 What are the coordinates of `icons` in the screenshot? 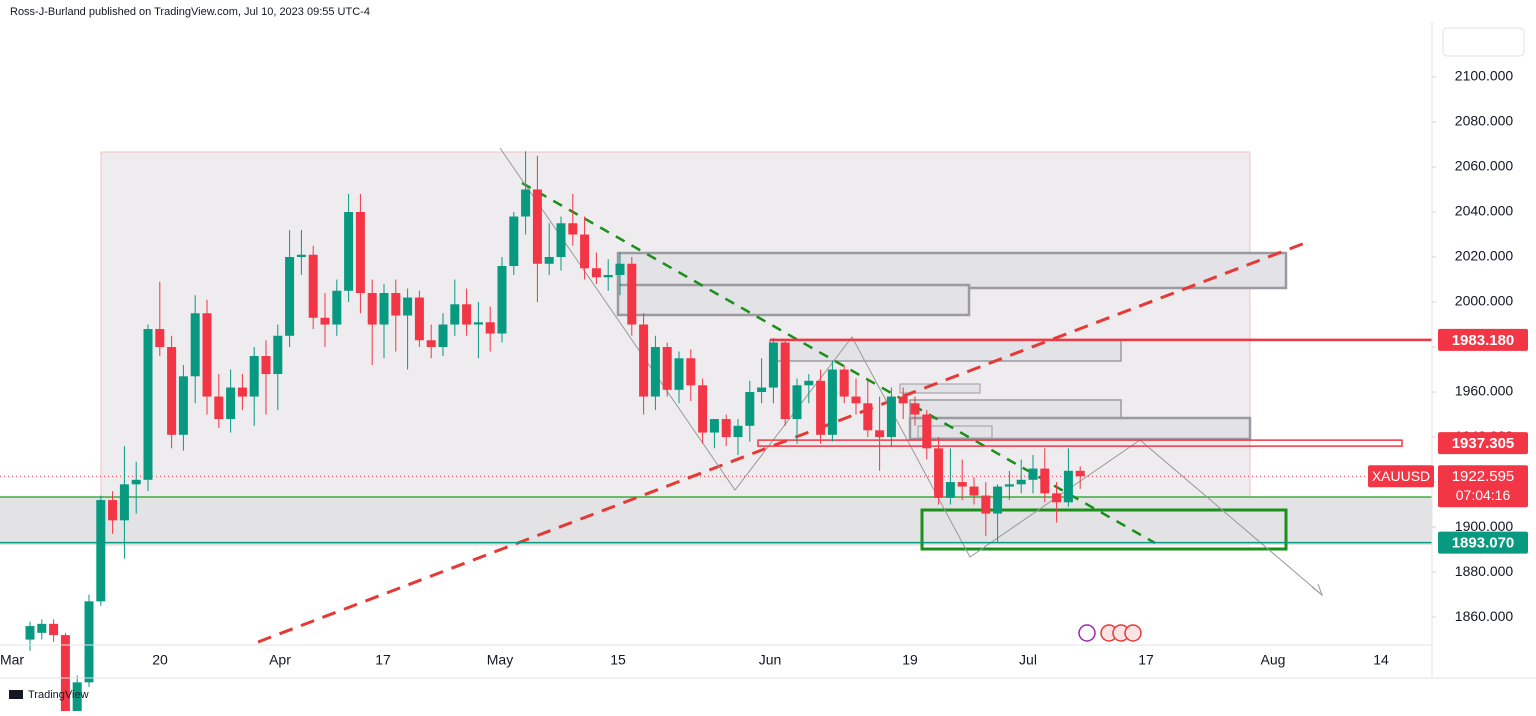 It's located at (1110, 633).